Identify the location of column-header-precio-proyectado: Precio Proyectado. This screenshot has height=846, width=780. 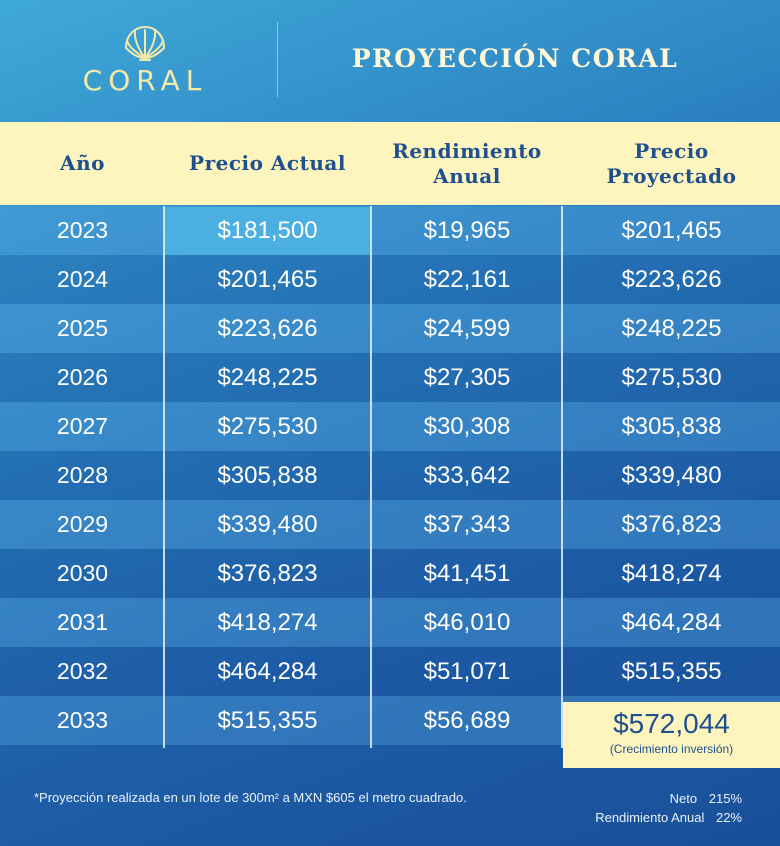
(671, 163).